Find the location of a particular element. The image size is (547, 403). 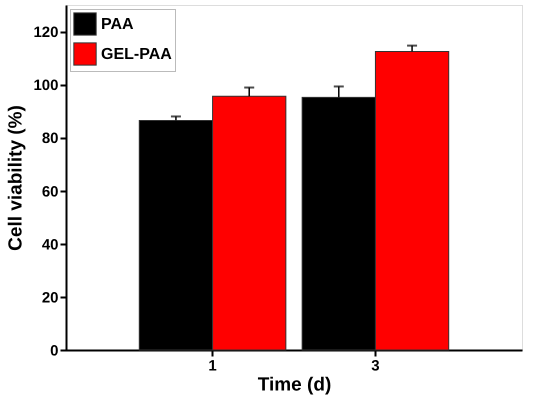

x-tick-label: 3 is located at coordinates (375, 366).